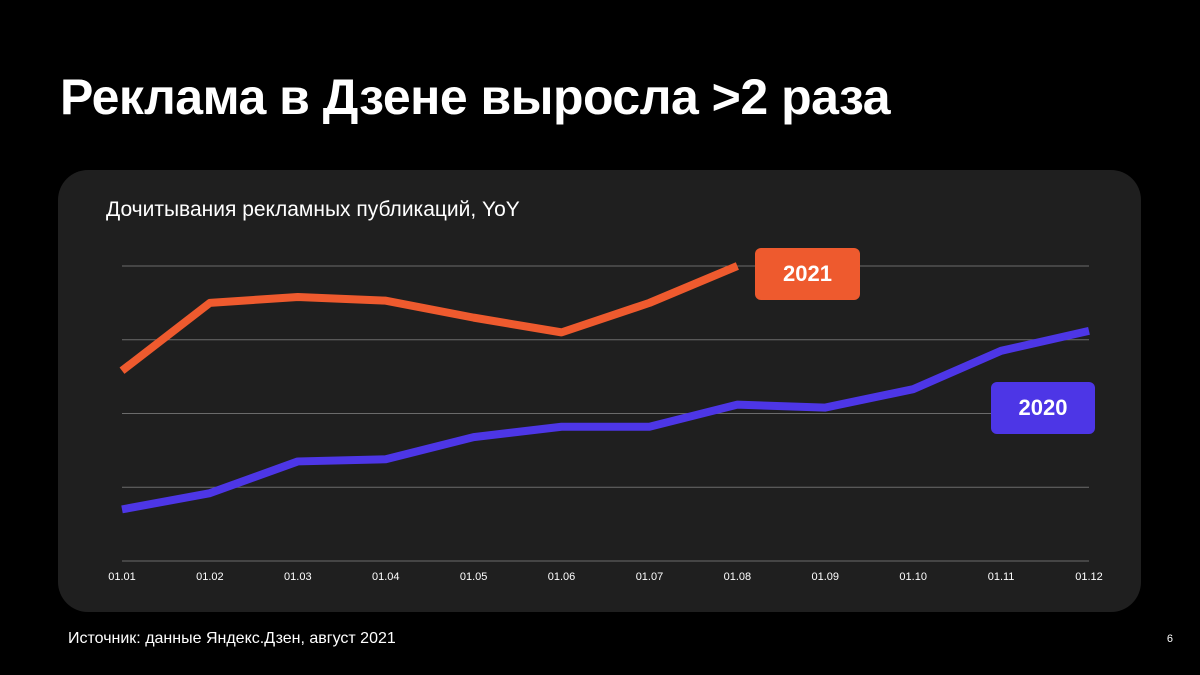  Describe the element at coordinates (313, 209) in the screenshot. I see `chart-title: Дочитывания рекламных публикаций, YoY` at that location.